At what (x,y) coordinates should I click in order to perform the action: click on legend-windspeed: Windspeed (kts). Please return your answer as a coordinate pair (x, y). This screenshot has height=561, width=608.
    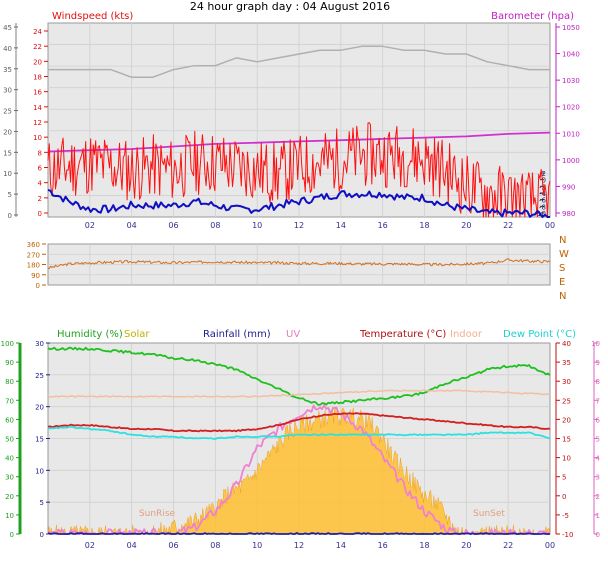
    Looking at the image, I should click on (92, 16).